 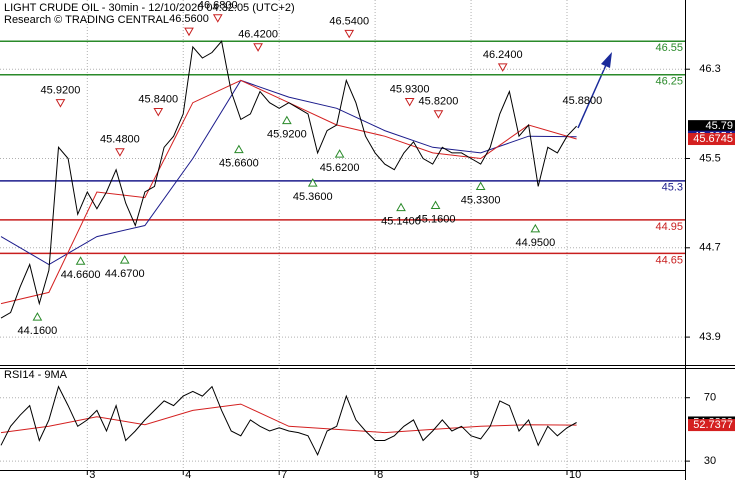 I want to click on low-label: 45.3600, so click(x=313, y=197).